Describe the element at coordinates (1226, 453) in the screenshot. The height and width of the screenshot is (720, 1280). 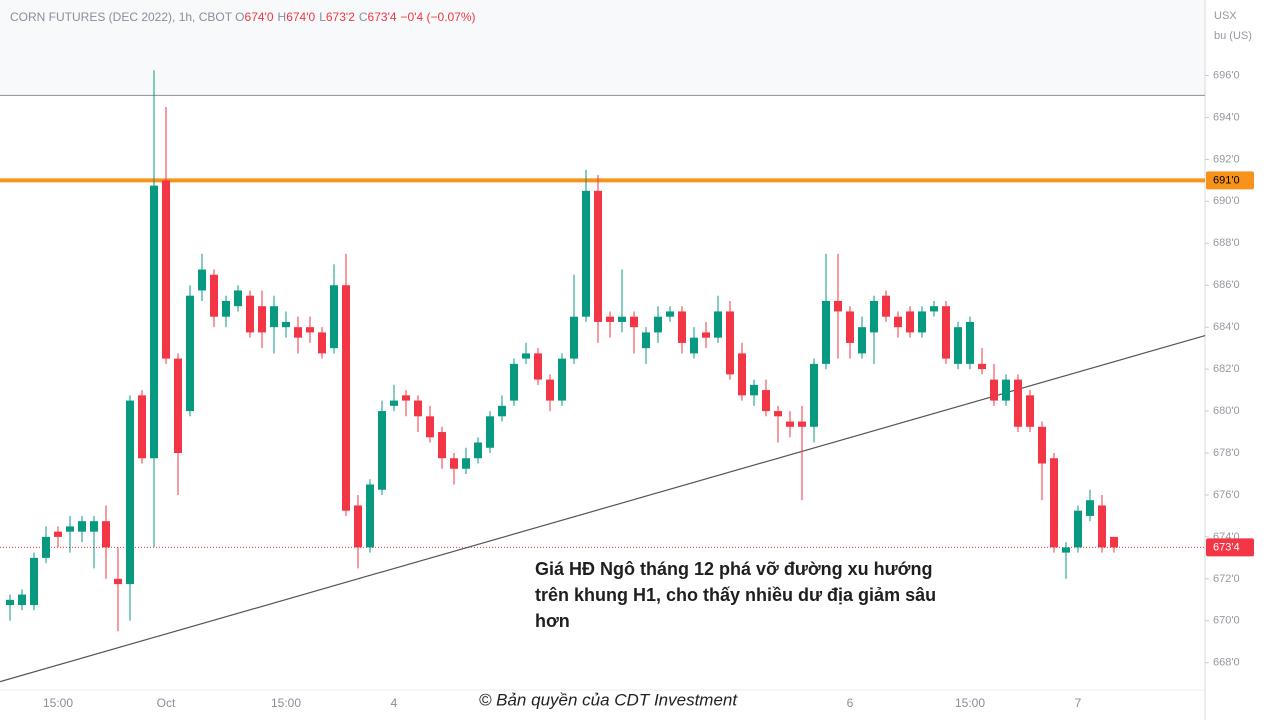
I see `y-tick-label: 678'0` at that location.